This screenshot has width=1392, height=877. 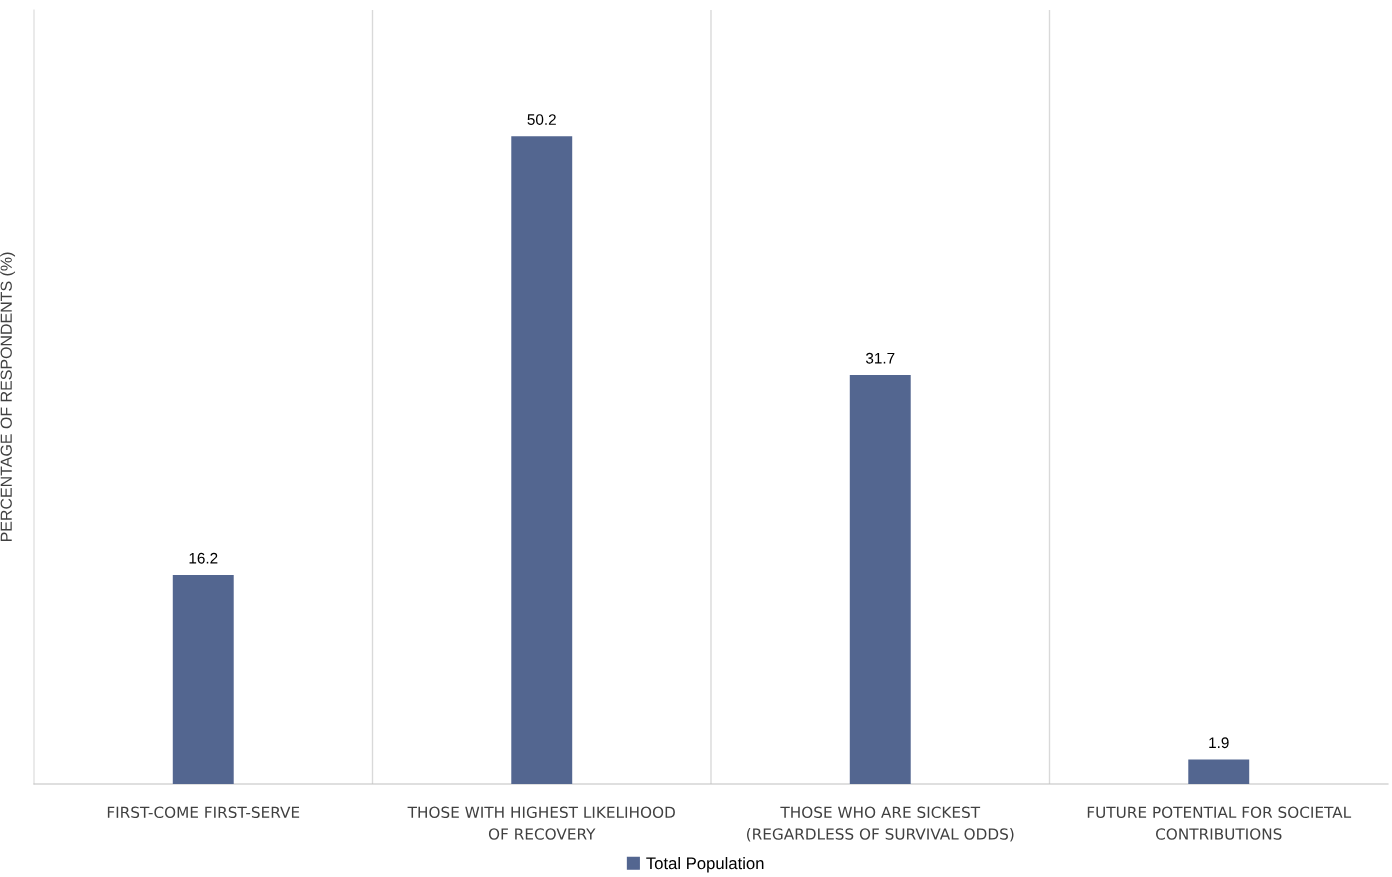 What do you see at coordinates (203, 558) in the screenshot?
I see `data-label: 16.2` at bounding box center [203, 558].